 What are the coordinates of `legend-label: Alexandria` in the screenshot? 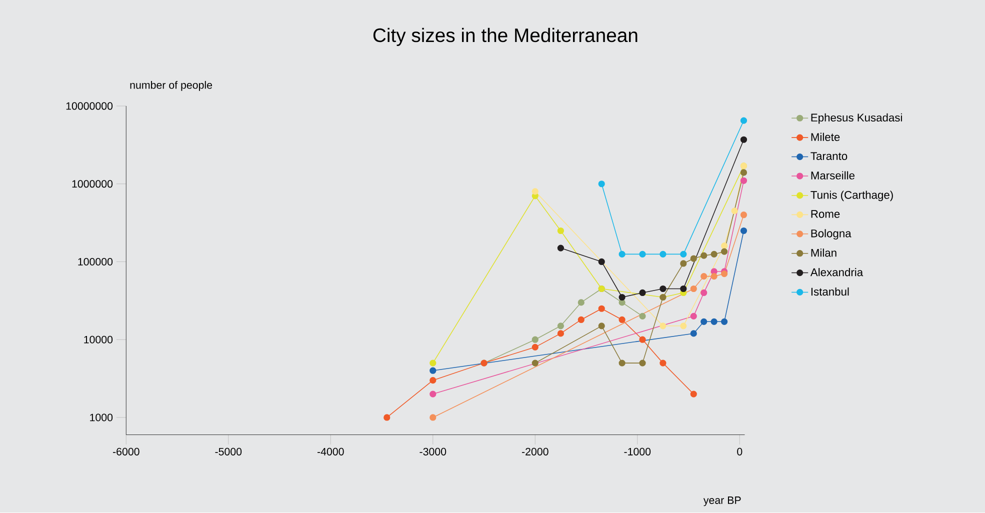 It's located at (837, 272).